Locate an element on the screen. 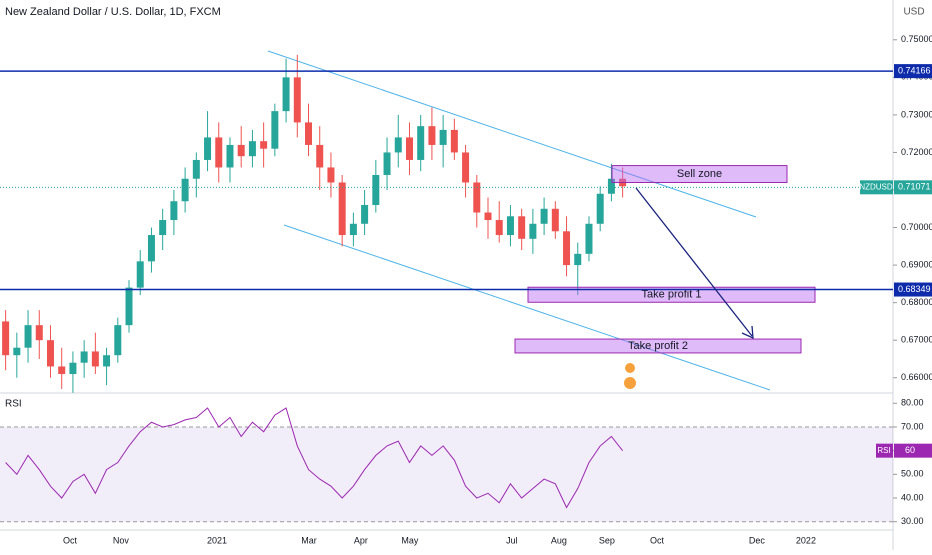 This screenshot has width=932, height=555. y-tick-label: 0.67000 is located at coordinates (916, 340).